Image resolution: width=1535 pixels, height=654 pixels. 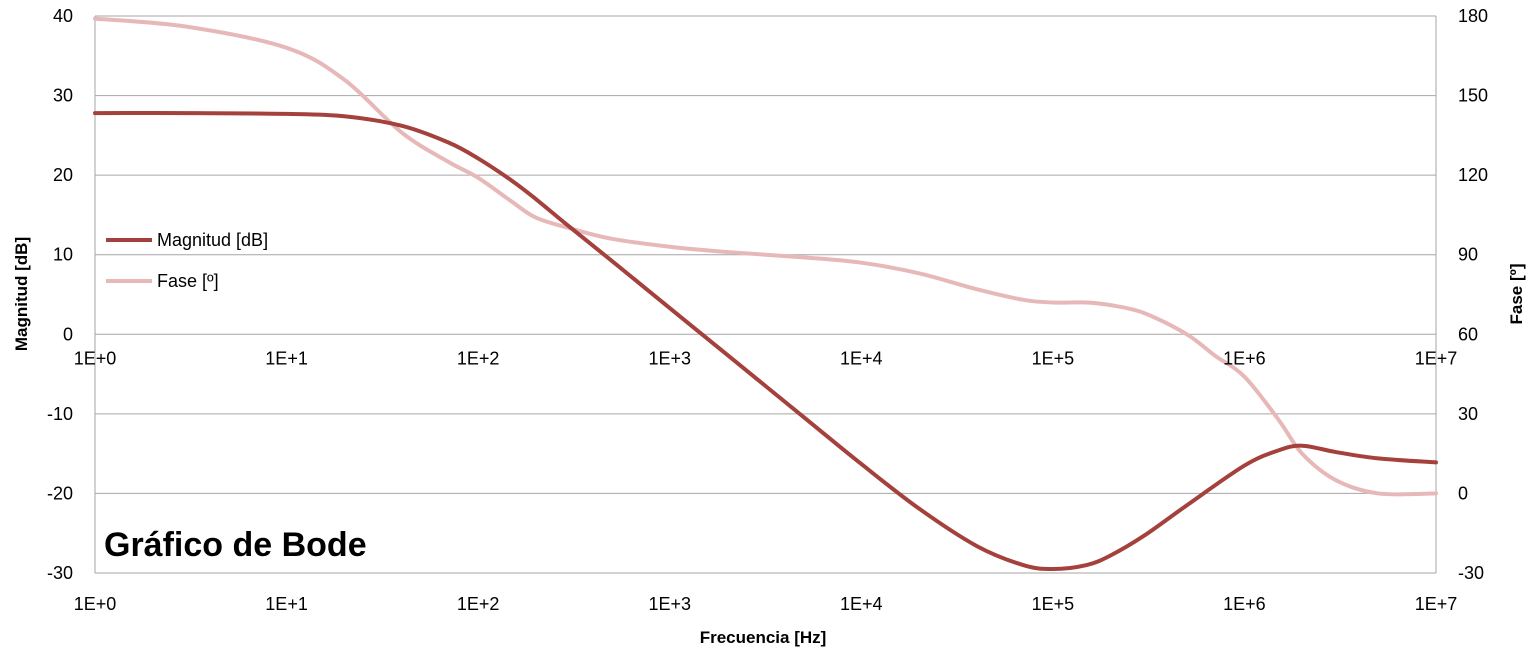 I want to click on x-tick-label-bottom: 1E+1, so click(x=286, y=604).